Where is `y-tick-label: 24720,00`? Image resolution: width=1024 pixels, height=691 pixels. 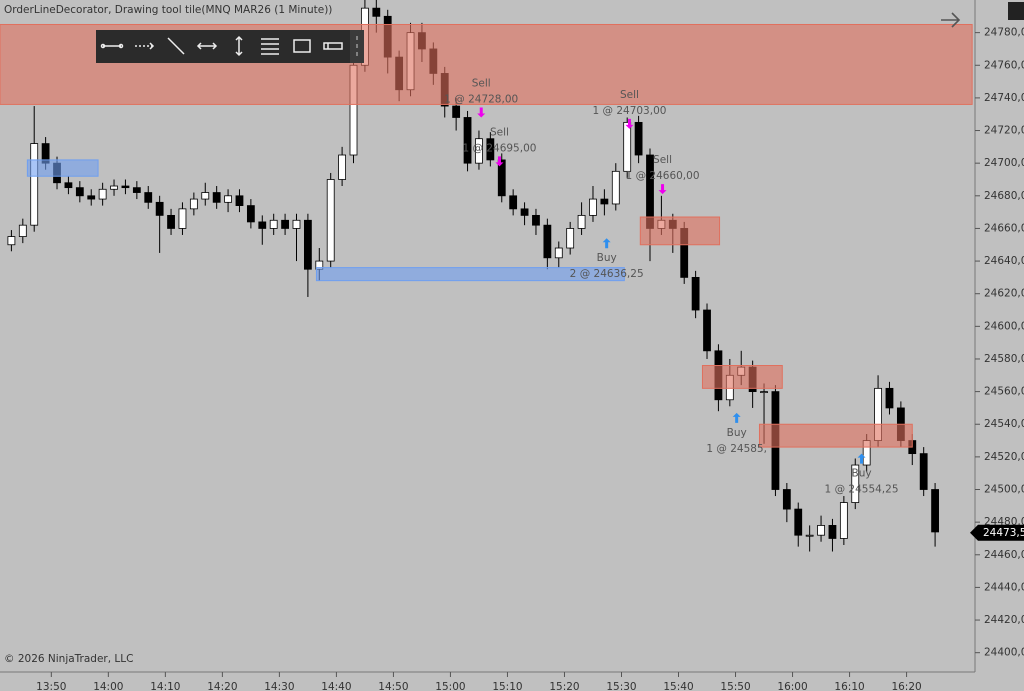
y-tick-label: 24720,00 is located at coordinates (1004, 131).